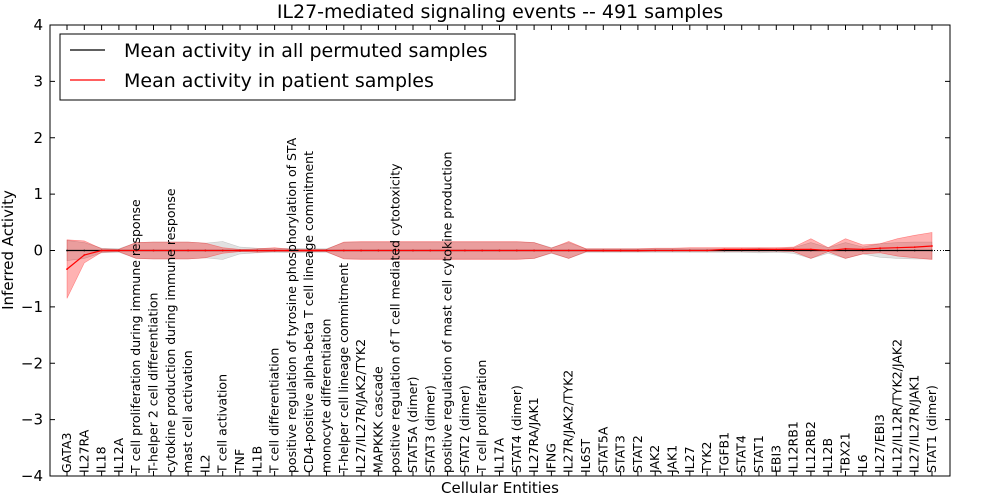 Image resolution: width=1000 pixels, height=500 pixels. Describe the element at coordinates (412, 425) in the screenshot. I see `x-tick-label: STAT5A (dimer)` at that location.